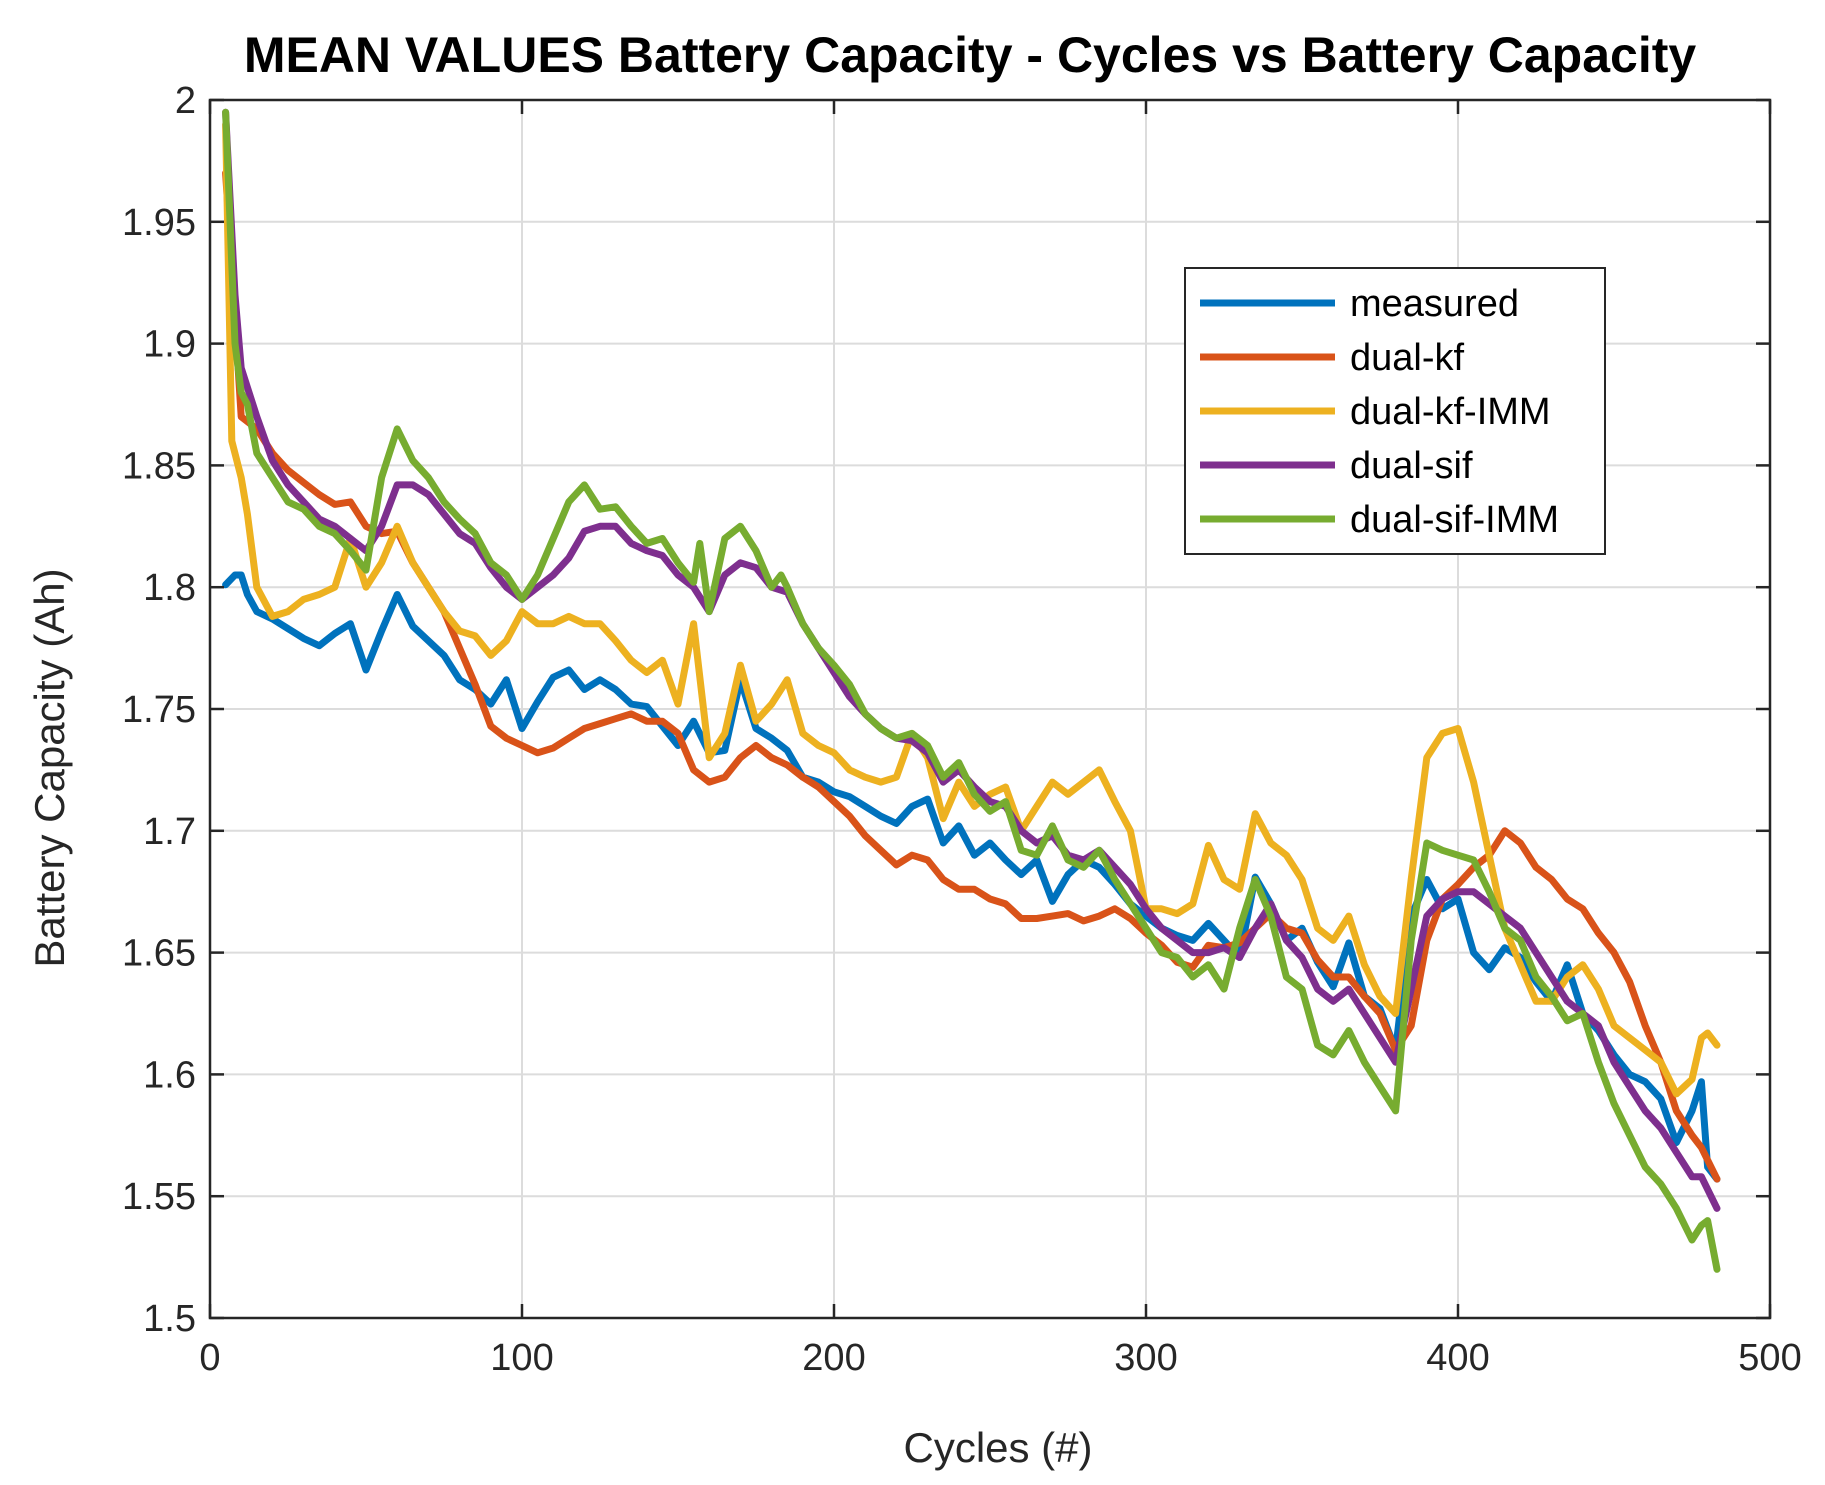 Image resolution: width=1825 pixels, height=1485 pixels. What do you see at coordinates (521, 1358) in the screenshot?
I see `x-tick-label: 100` at bounding box center [521, 1358].